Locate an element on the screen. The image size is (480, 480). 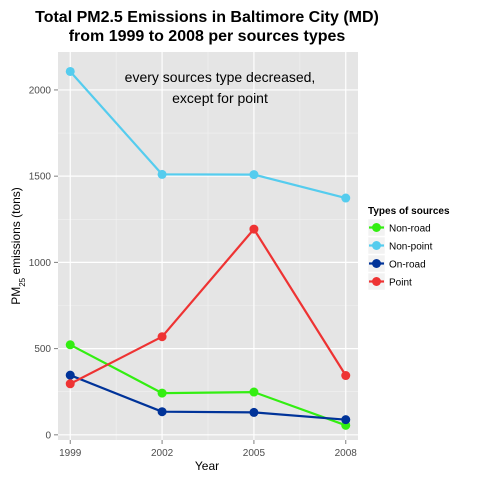
legend-item-non-point: Non-point is located at coordinates (400, 245).